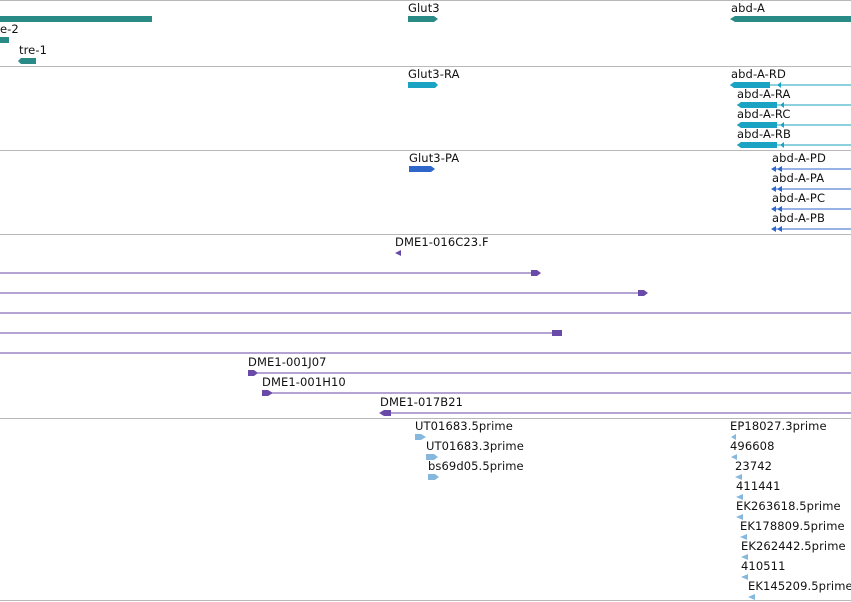 This screenshot has height=602, width=851. Describe the element at coordinates (425, 40) in the screenshot. I see `gene-glyphs` at that location.